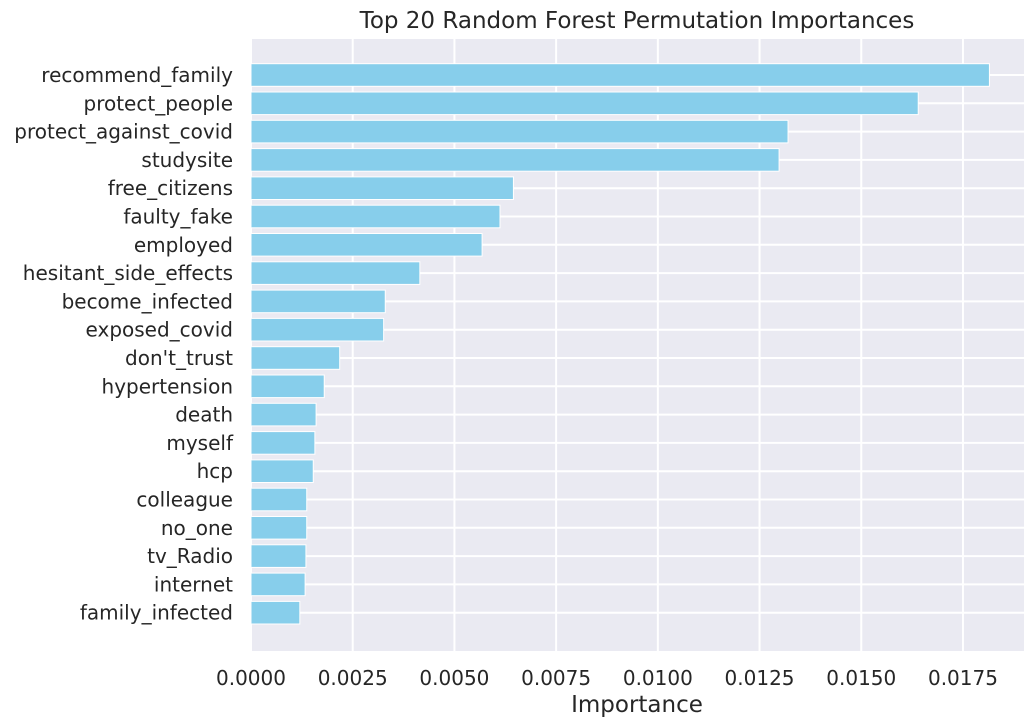  Describe the element at coordinates (335, 273) in the screenshot. I see `bar-hesitant-side-effects` at that location.